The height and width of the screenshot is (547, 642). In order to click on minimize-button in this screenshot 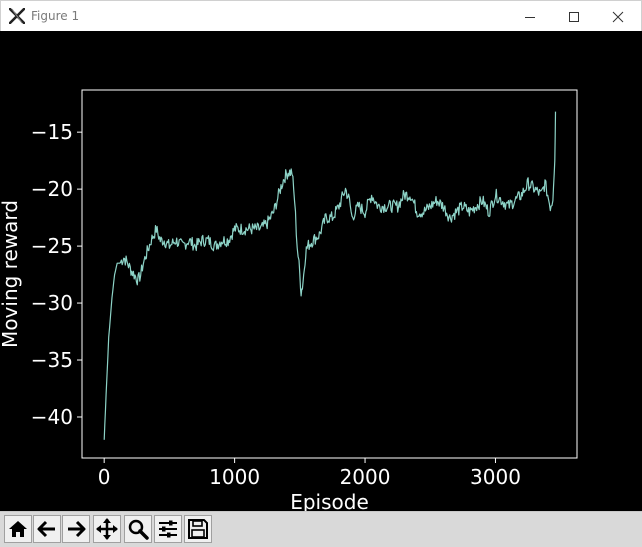, I will do `click(530, 16)`.